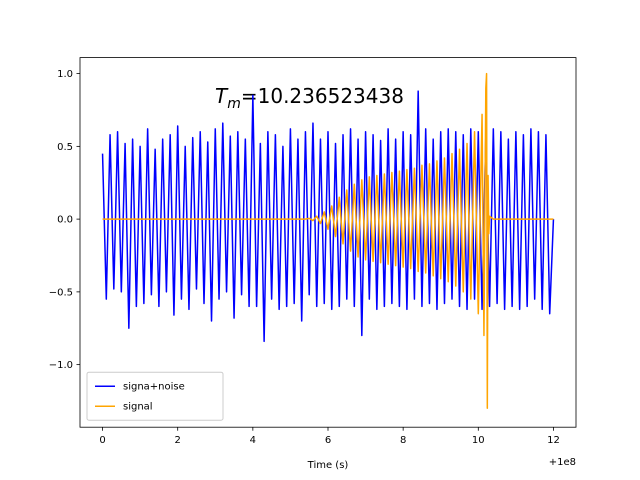 The width and height of the screenshot is (640, 480). What do you see at coordinates (328, 440) in the screenshot?
I see `x-tick-label: 6` at bounding box center [328, 440].